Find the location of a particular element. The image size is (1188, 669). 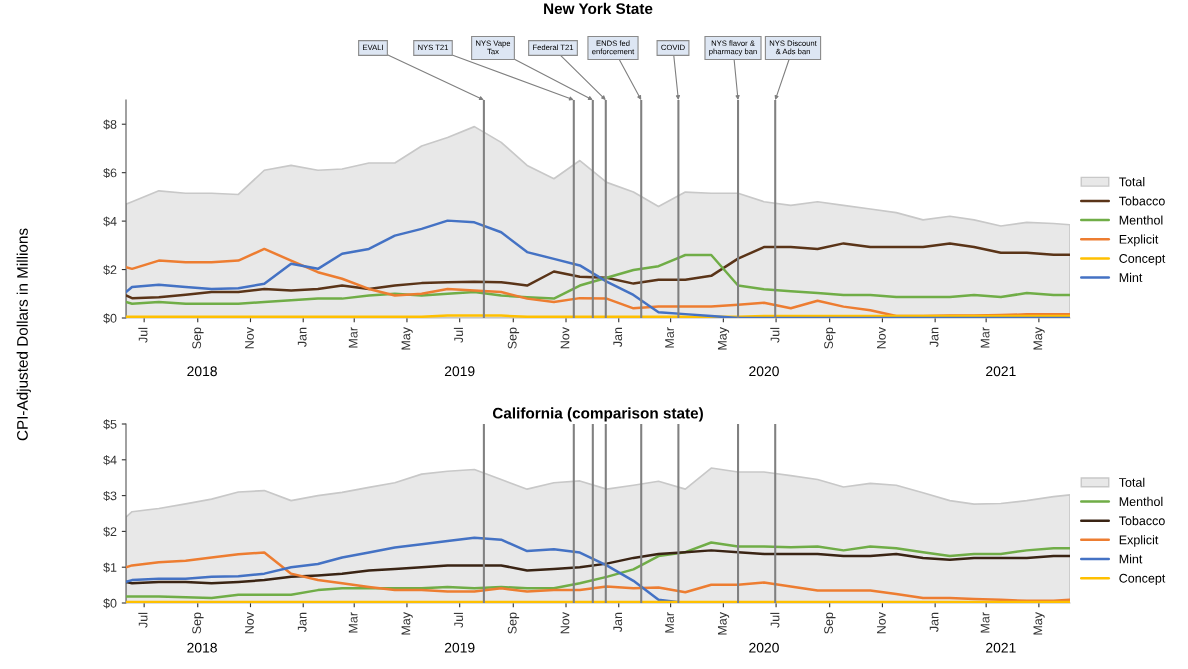

chart-title: New York State is located at coordinates (598, 8).